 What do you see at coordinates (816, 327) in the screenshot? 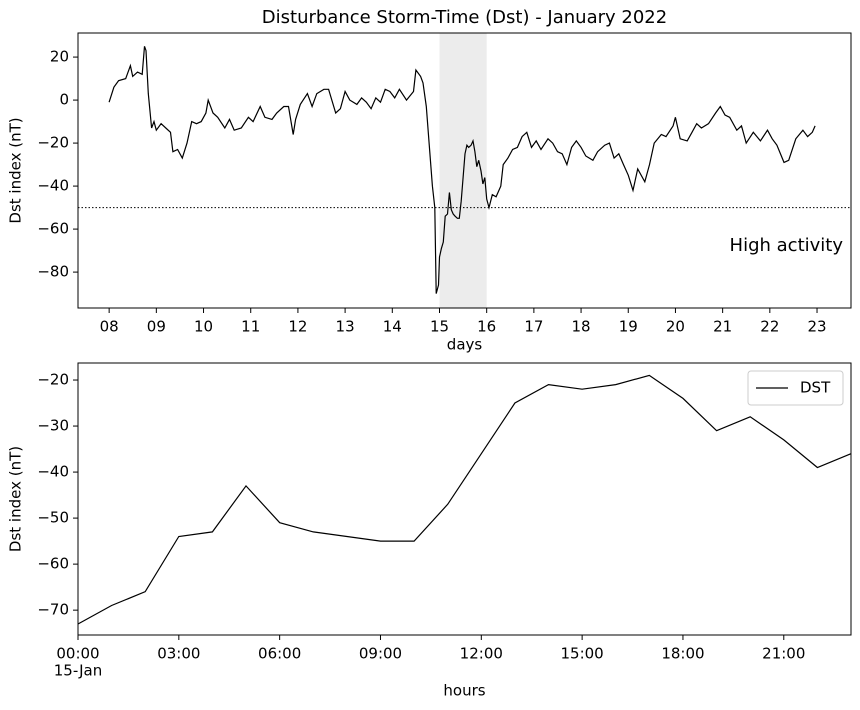
I see `x-tick-label: 23` at bounding box center [816, 327].